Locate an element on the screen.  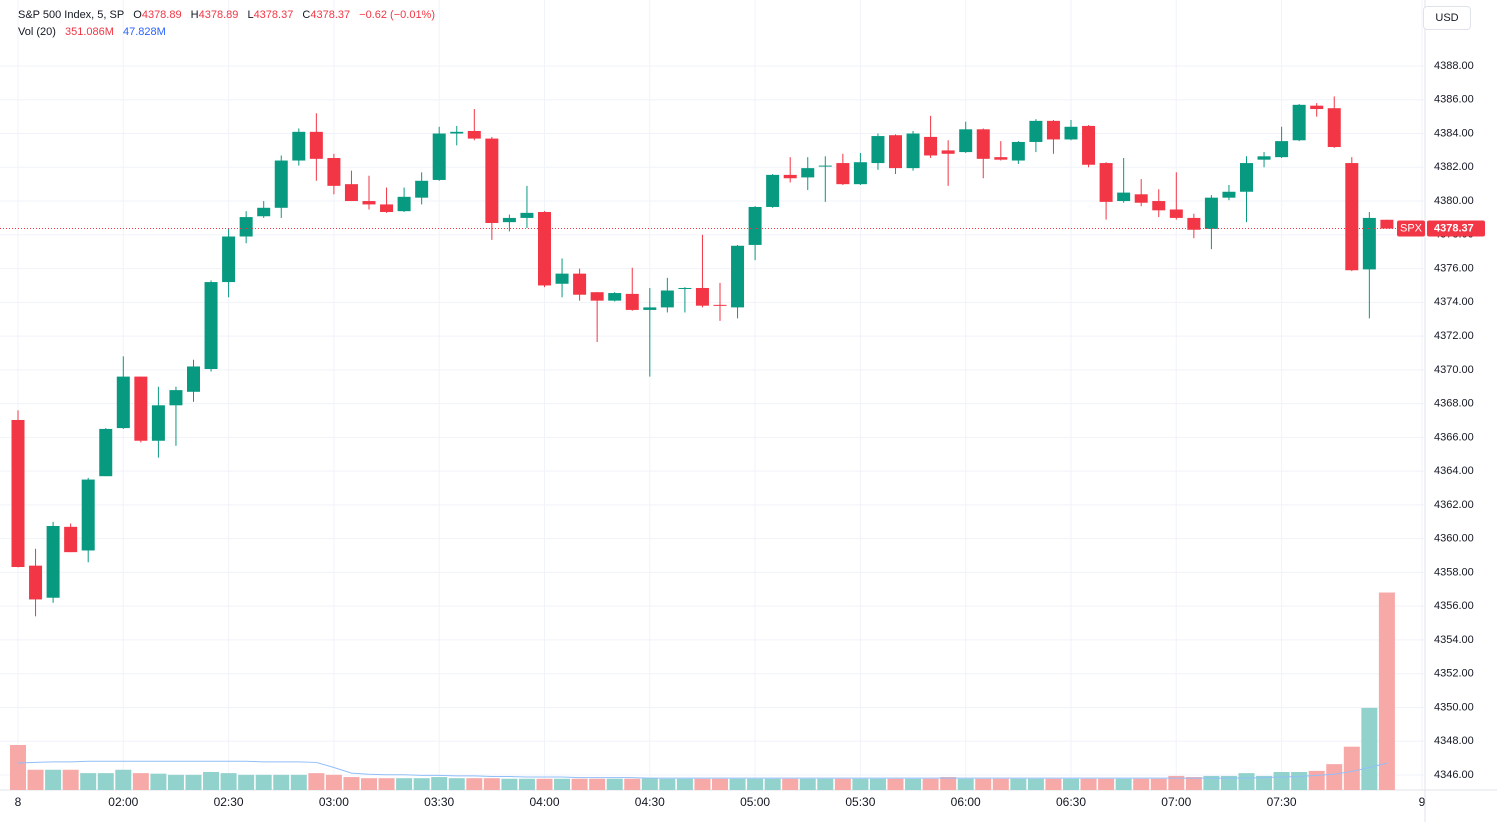
symbol-title: S&P 500 Index, 5, SP is located at coordinates (71, 15).